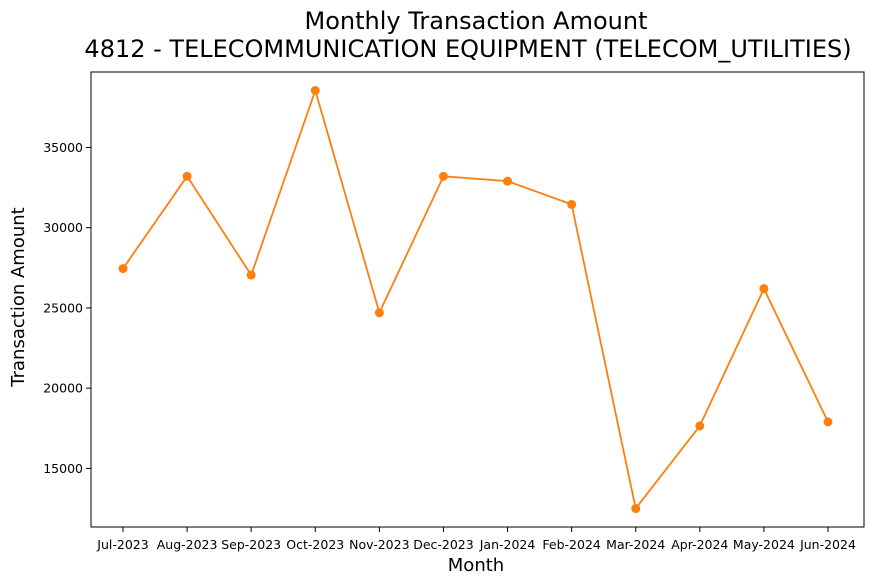 The height and width of the screenshot is (585, 886). Describe the element at coordinates (187, 544) in the screenshot. I see `x-tick-label: Aug-2023` at that location.